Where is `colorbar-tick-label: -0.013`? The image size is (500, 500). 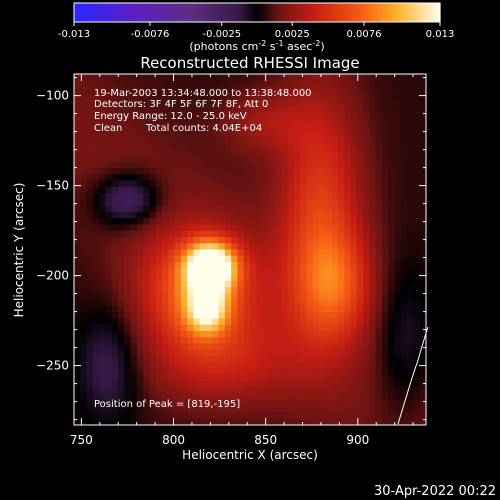 colorbar-tick-label: -0.013 is located at coordinates (74, 34).